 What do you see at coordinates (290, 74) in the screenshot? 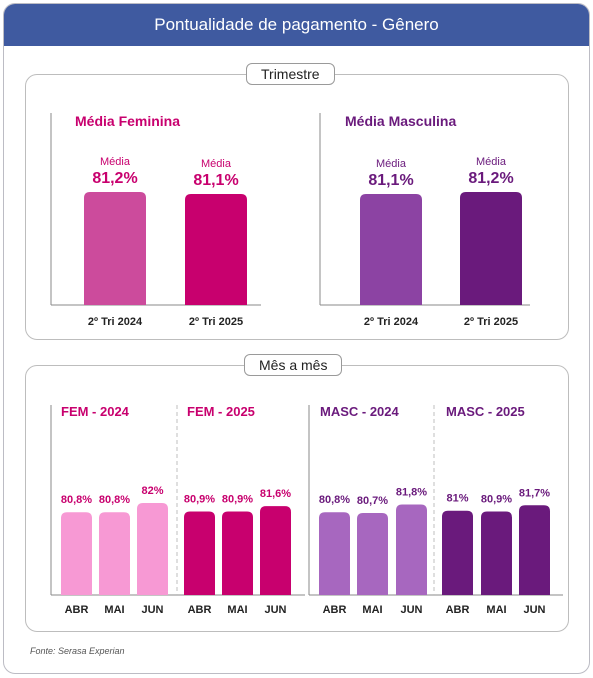
I see `quarter-panel-title: Trimestre` at bounding box center [290, 74].